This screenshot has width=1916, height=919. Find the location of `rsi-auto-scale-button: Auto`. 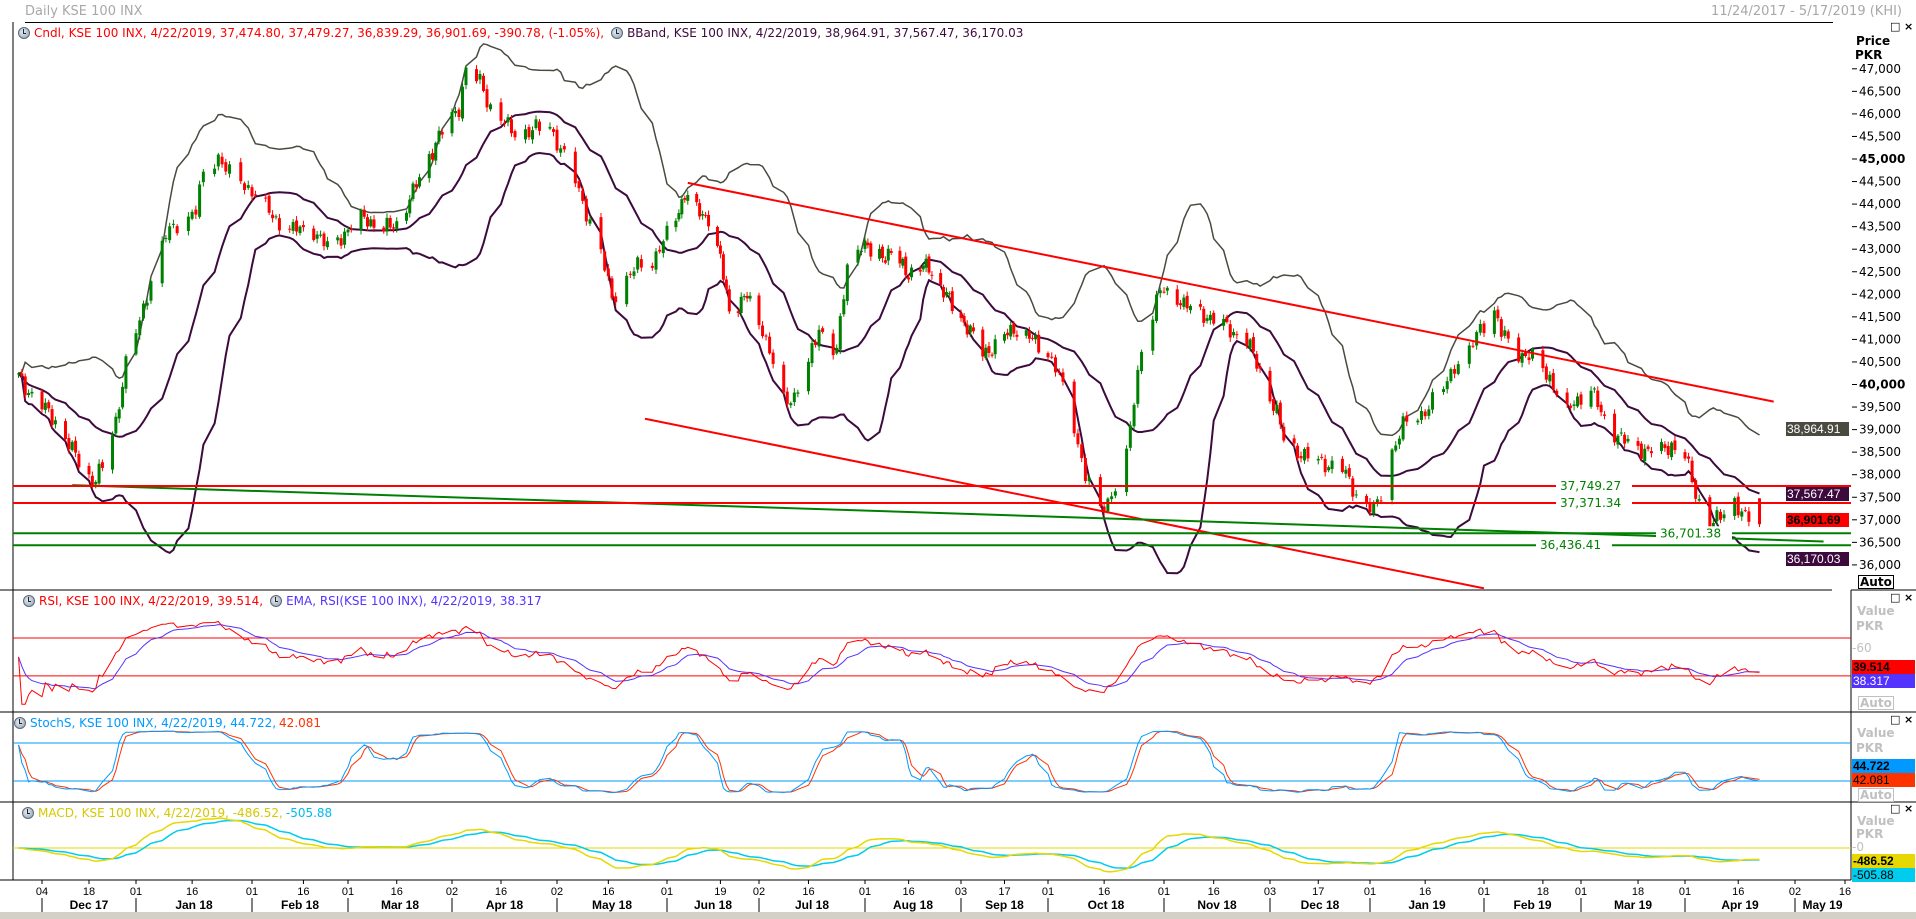

rsi-auto-scale-button: Auto is located at coordinates (1876, 703).